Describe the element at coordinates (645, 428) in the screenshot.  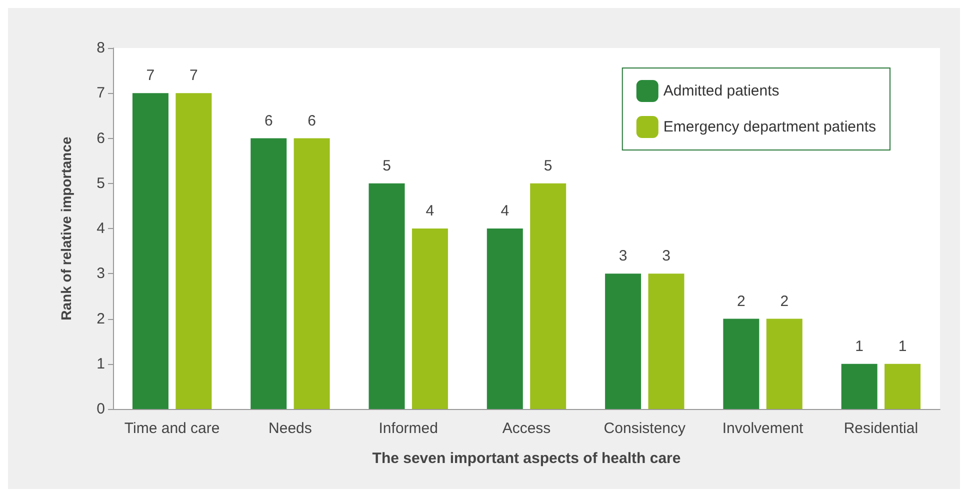
I see `x-tick-label: Consistency` at that location.